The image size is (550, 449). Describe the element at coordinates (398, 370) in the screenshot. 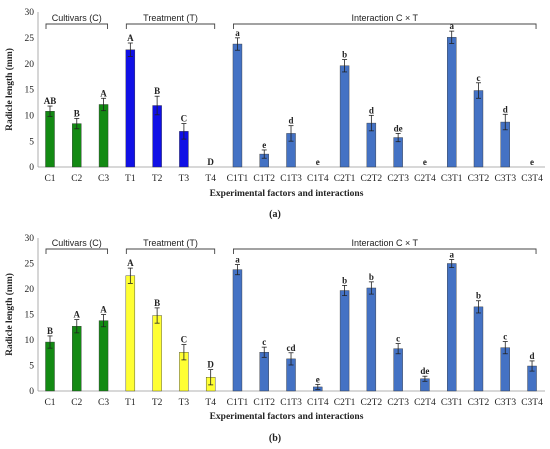

I see `bar-c2t3` at that location.